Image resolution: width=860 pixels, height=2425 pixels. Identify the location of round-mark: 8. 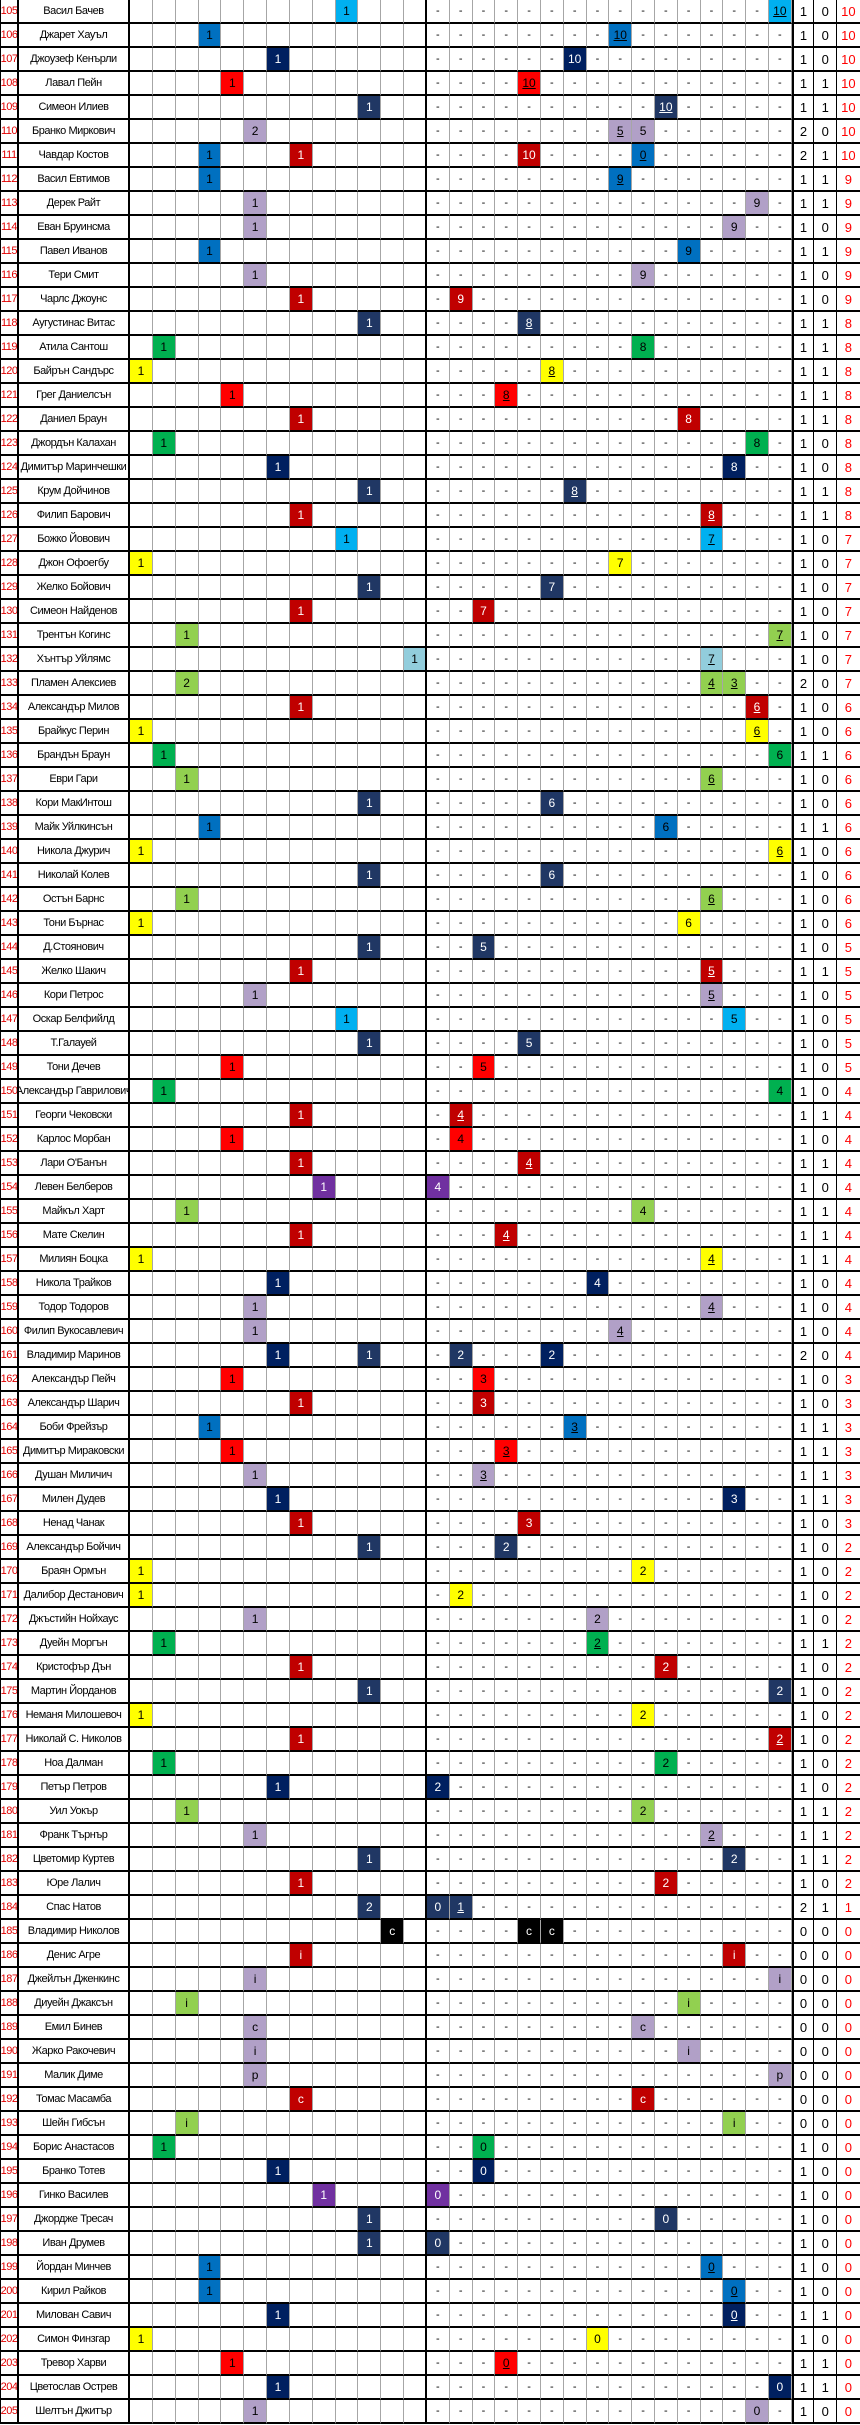
(735, 468).